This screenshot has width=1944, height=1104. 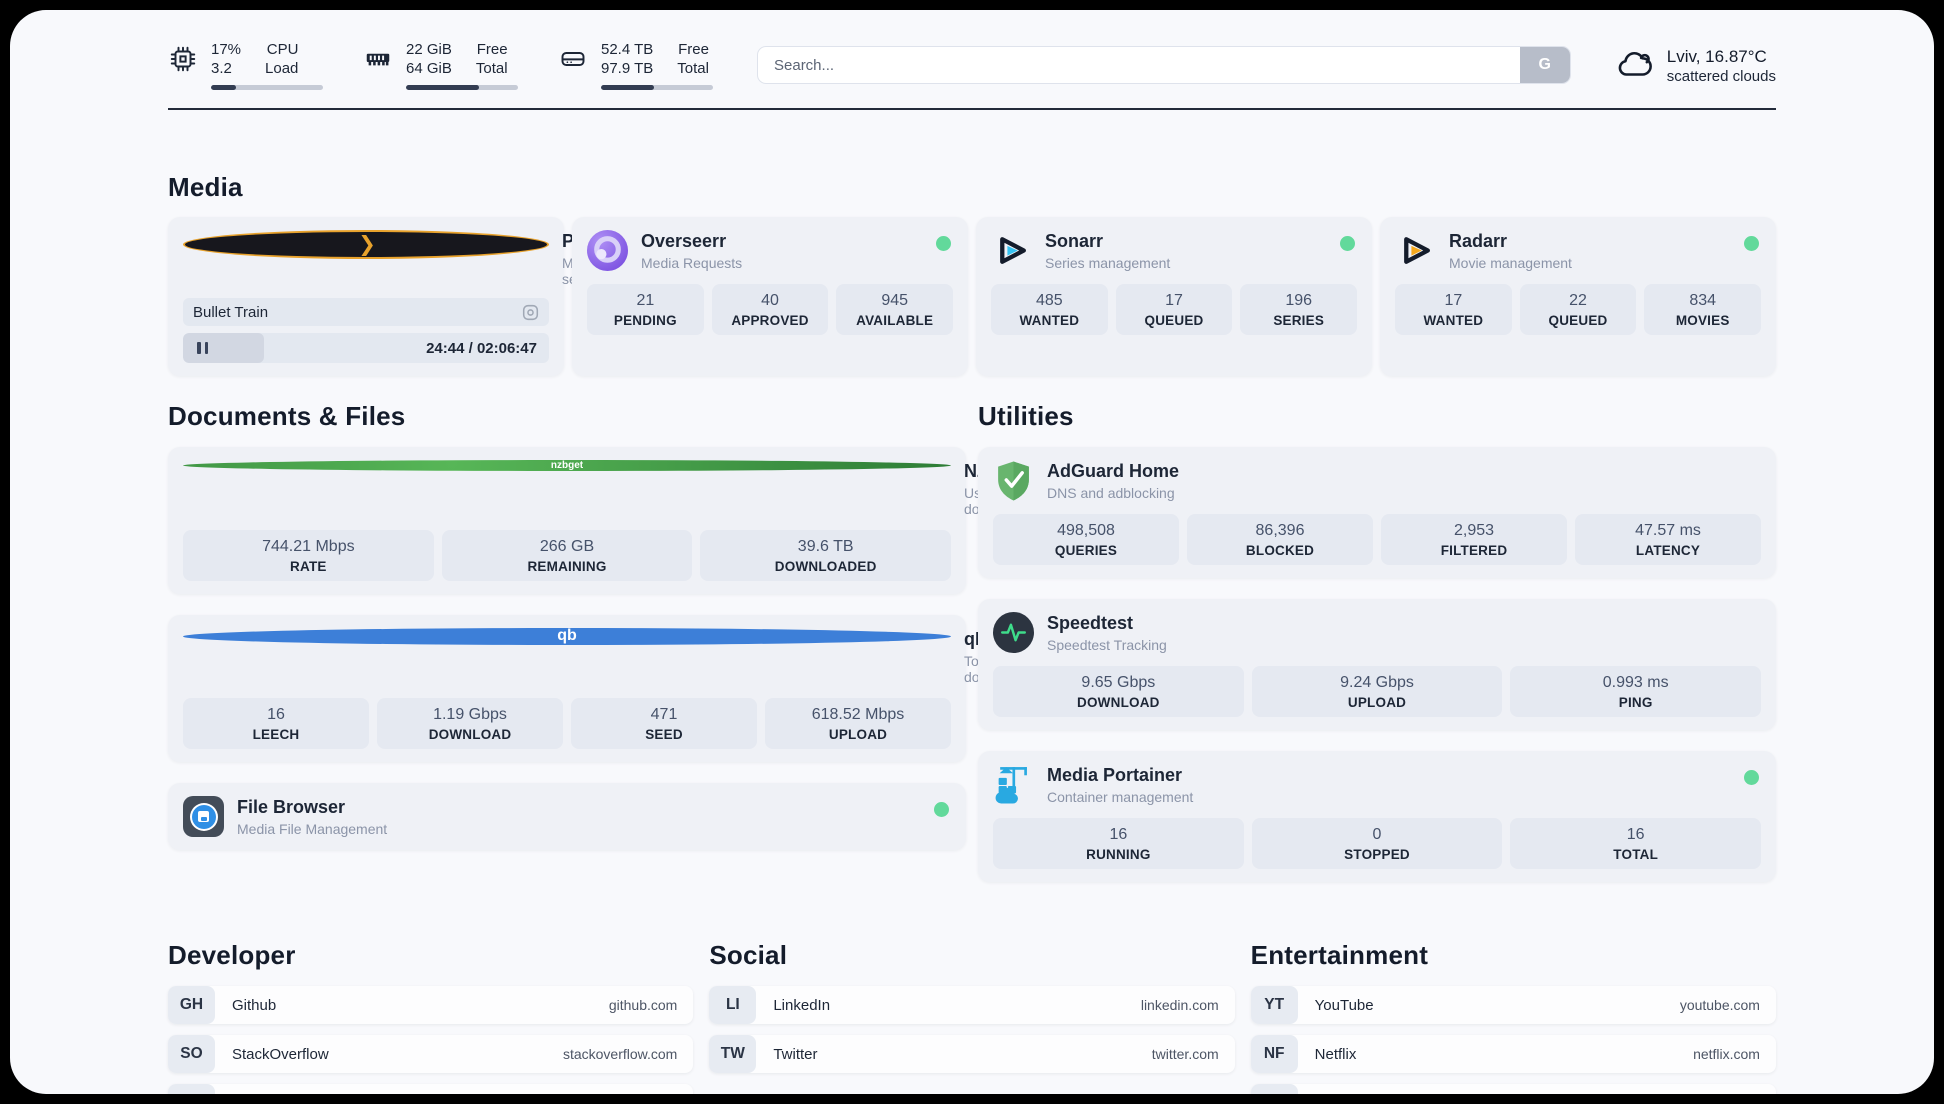 I want to click on qbittorrent-icon: qb, so click(x=567, y=636).